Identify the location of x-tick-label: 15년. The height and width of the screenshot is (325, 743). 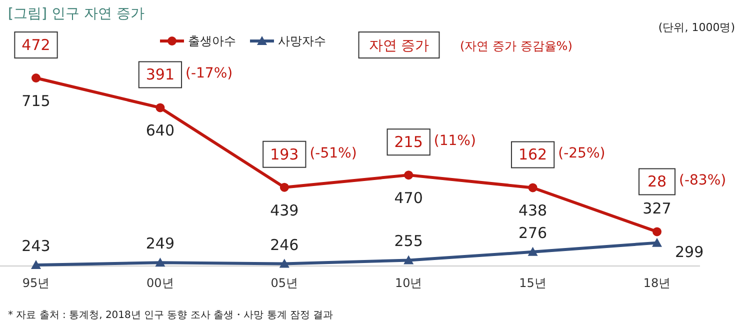
(532, 283).